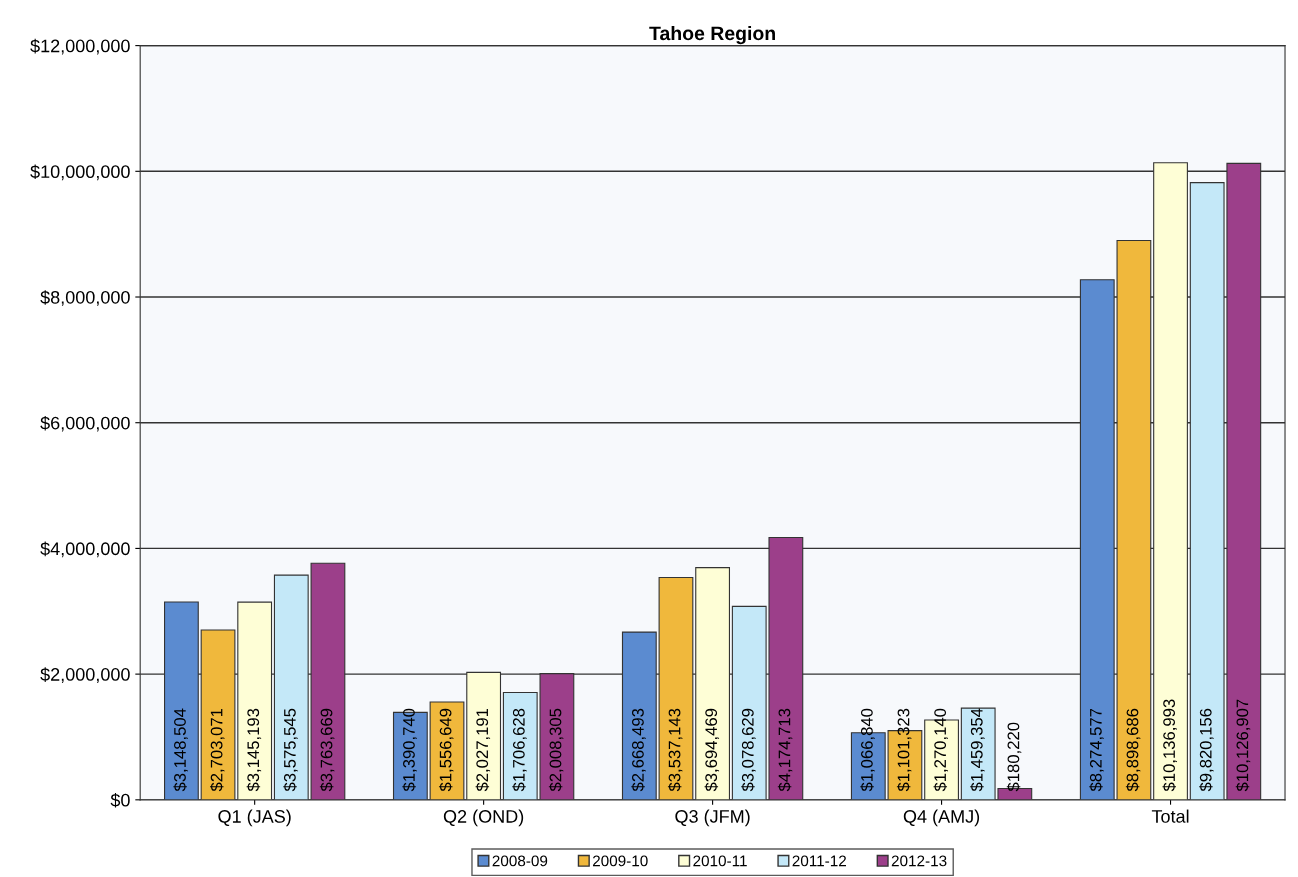 The image size is (1298, 877). What do you see at coordinates (720, 861) in the screenshot?
I see `legend-label: 2010-11` at bounding box center [720, 861].